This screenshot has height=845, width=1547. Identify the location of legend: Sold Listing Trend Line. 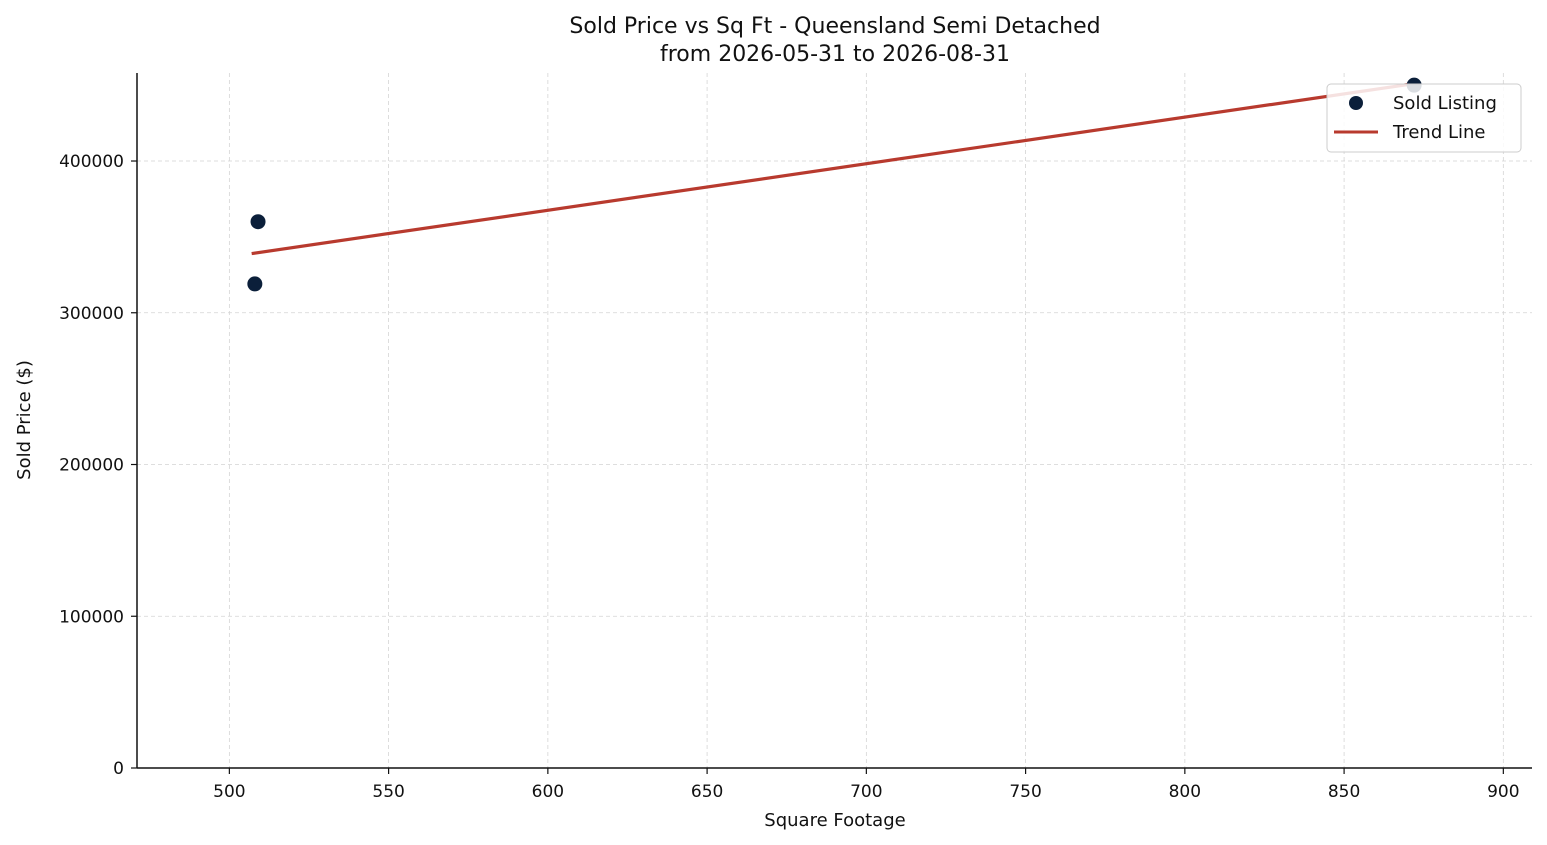
(1424, 118).